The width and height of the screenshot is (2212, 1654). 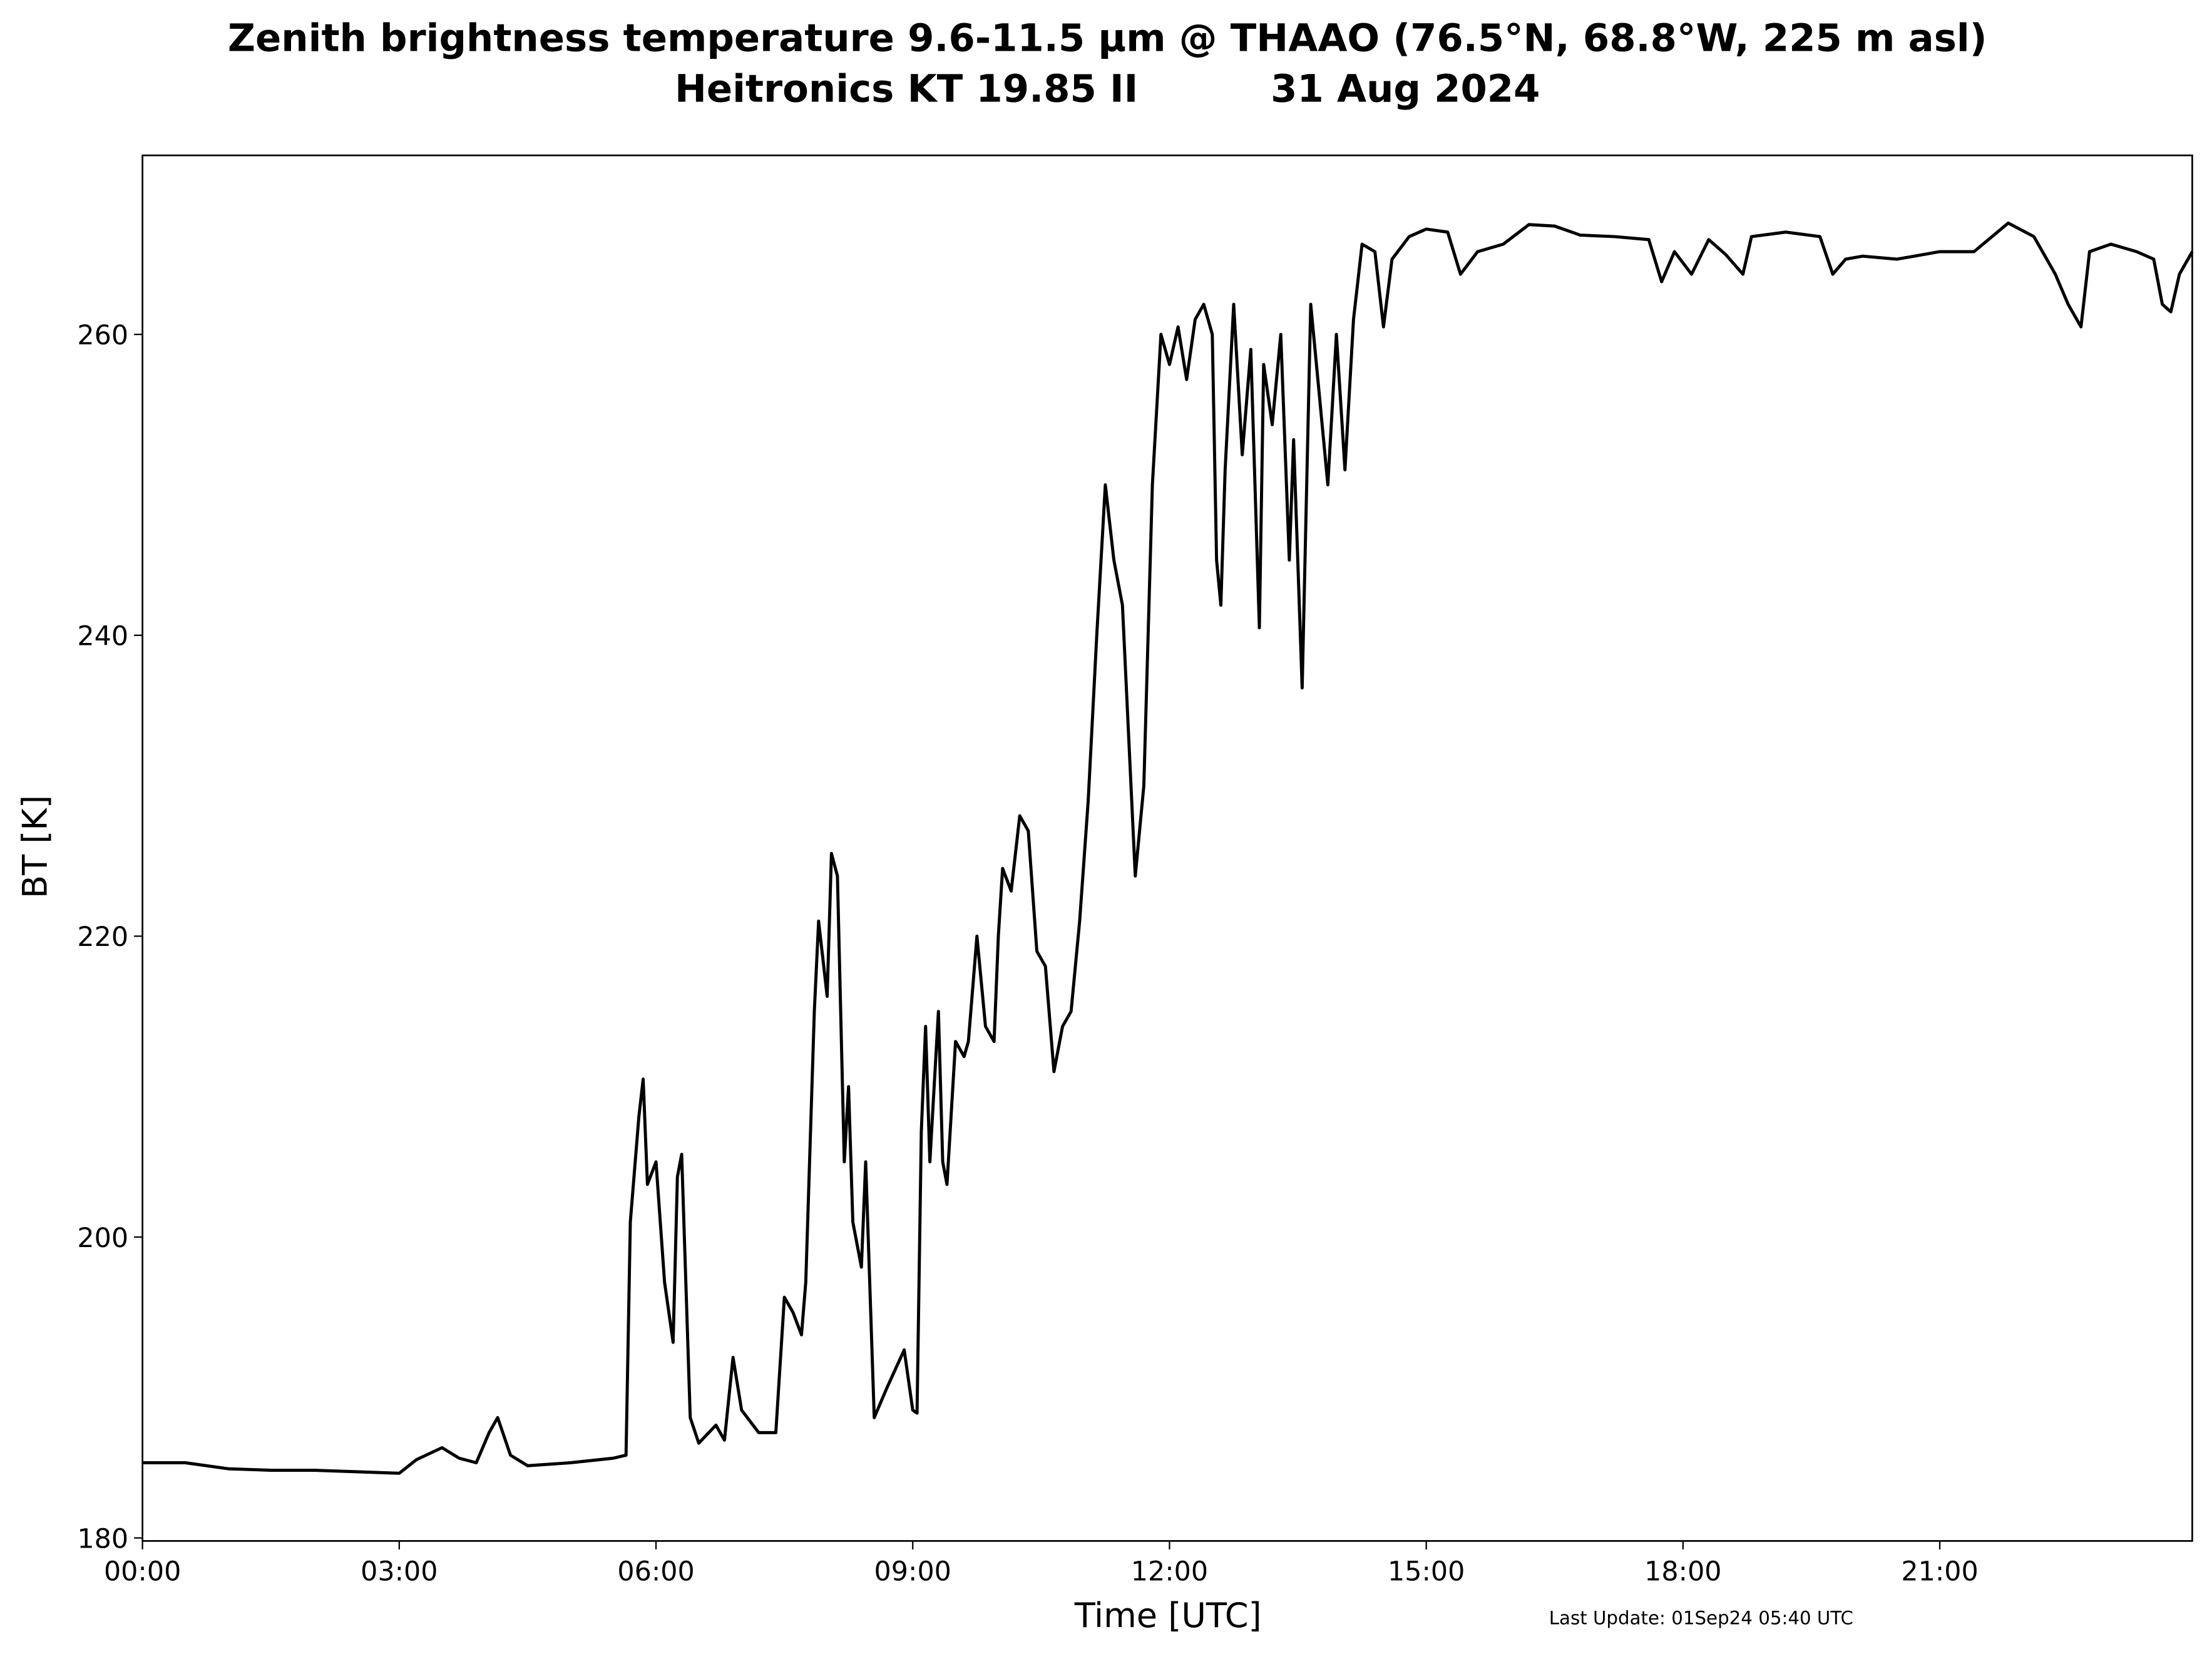 I want to click on x-tick-label: 06:00, so click(x=655, y=1572).